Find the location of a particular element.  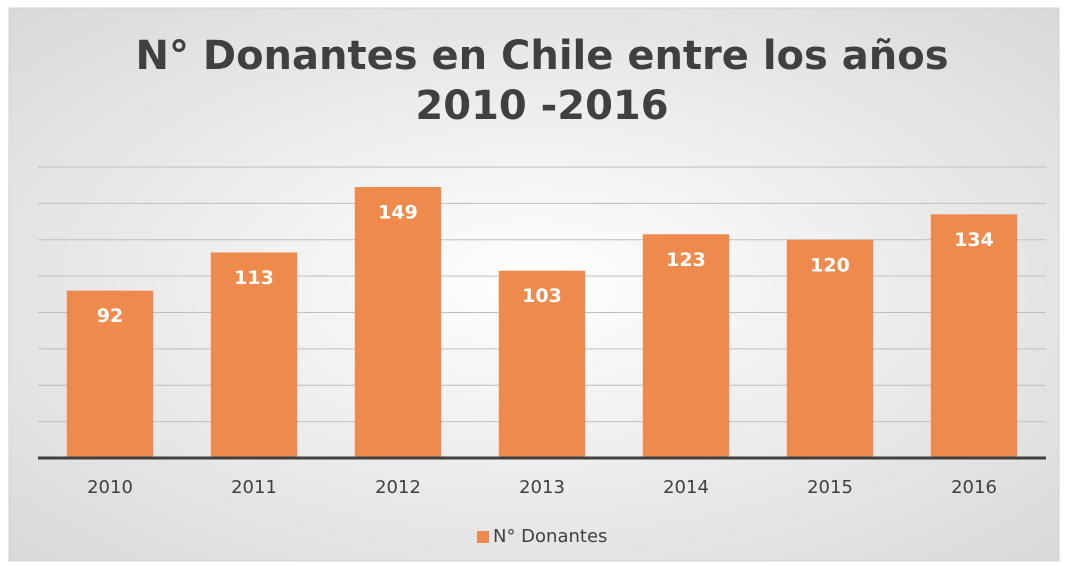

chart-title: 2010 -2016 is located at coordinates (541, 106).